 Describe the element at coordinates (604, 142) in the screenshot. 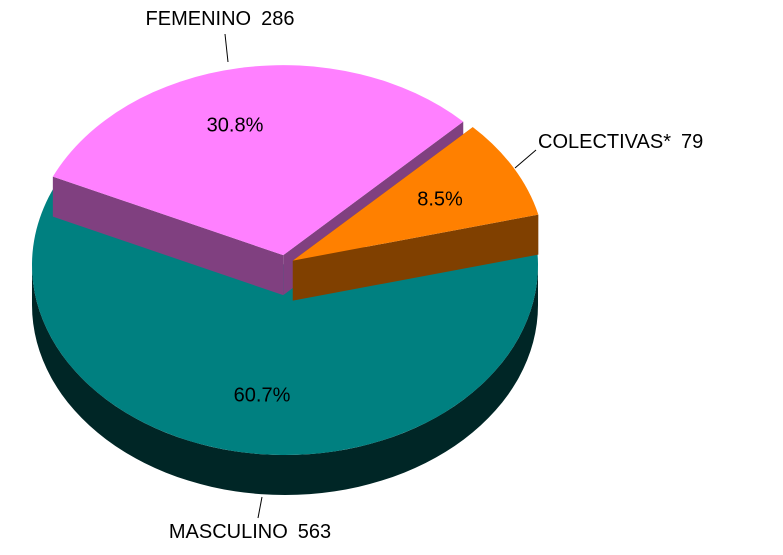

I see `category-name: COLECTIVAS*` at that location.